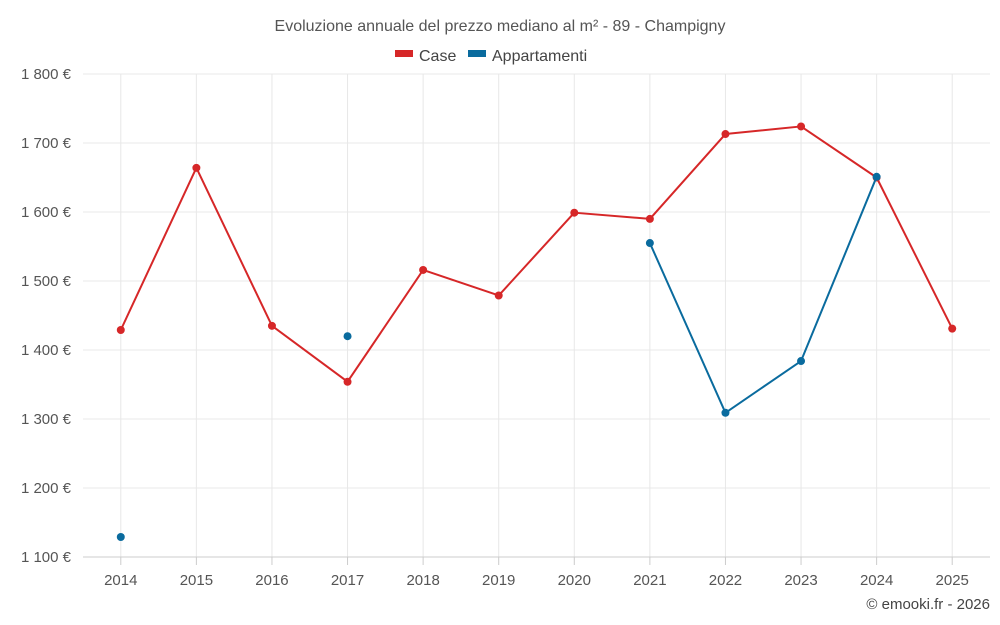  I want to click on chart-legend: Case Appartamenti, so click(491, 56).